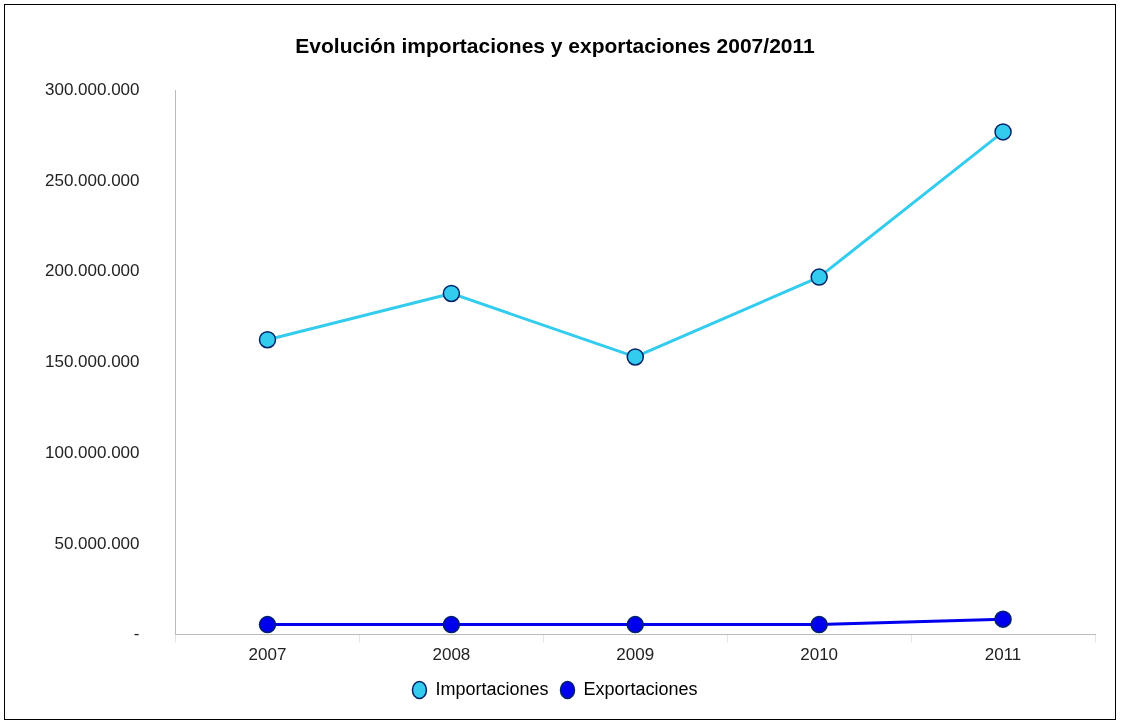 Image resolution: width=1126 pixels, height=728 pixels. Describe the element at coordinates (555, 46) in the screenshot. I see `chart-title: Evolución importaciones y exportaciones 2007/2011` at that location.